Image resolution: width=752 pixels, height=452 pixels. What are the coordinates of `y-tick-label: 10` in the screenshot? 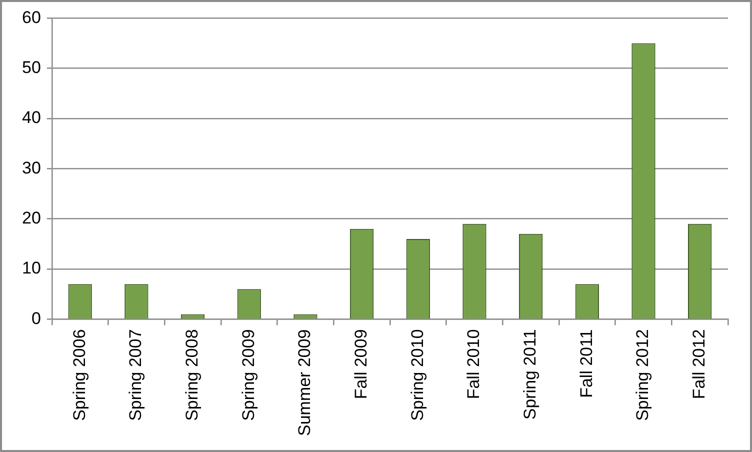 It's located at (31, 268).